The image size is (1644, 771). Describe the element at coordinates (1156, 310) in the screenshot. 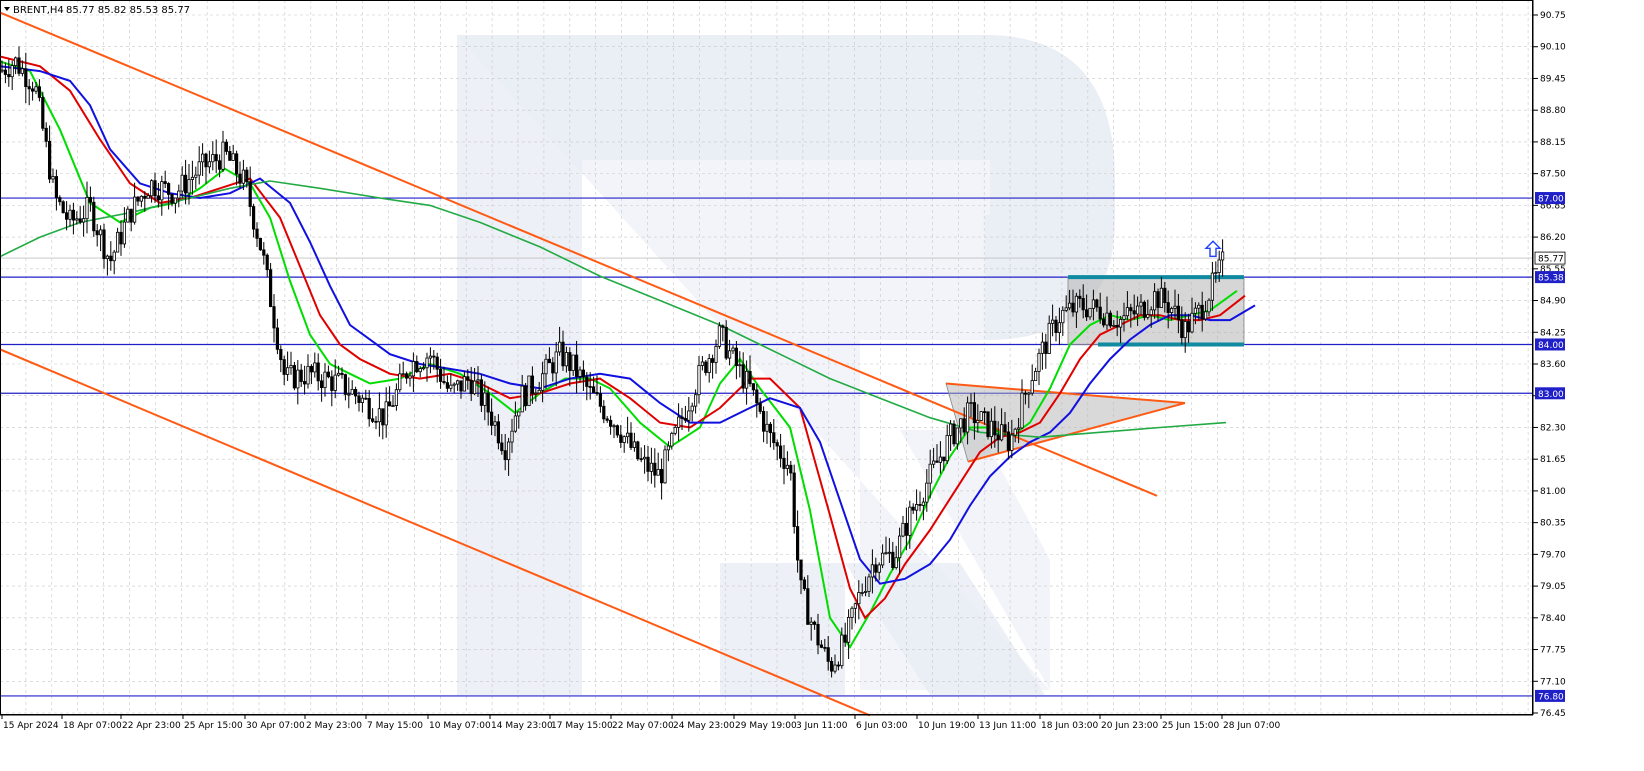

I see `range-box-fill` at that location.